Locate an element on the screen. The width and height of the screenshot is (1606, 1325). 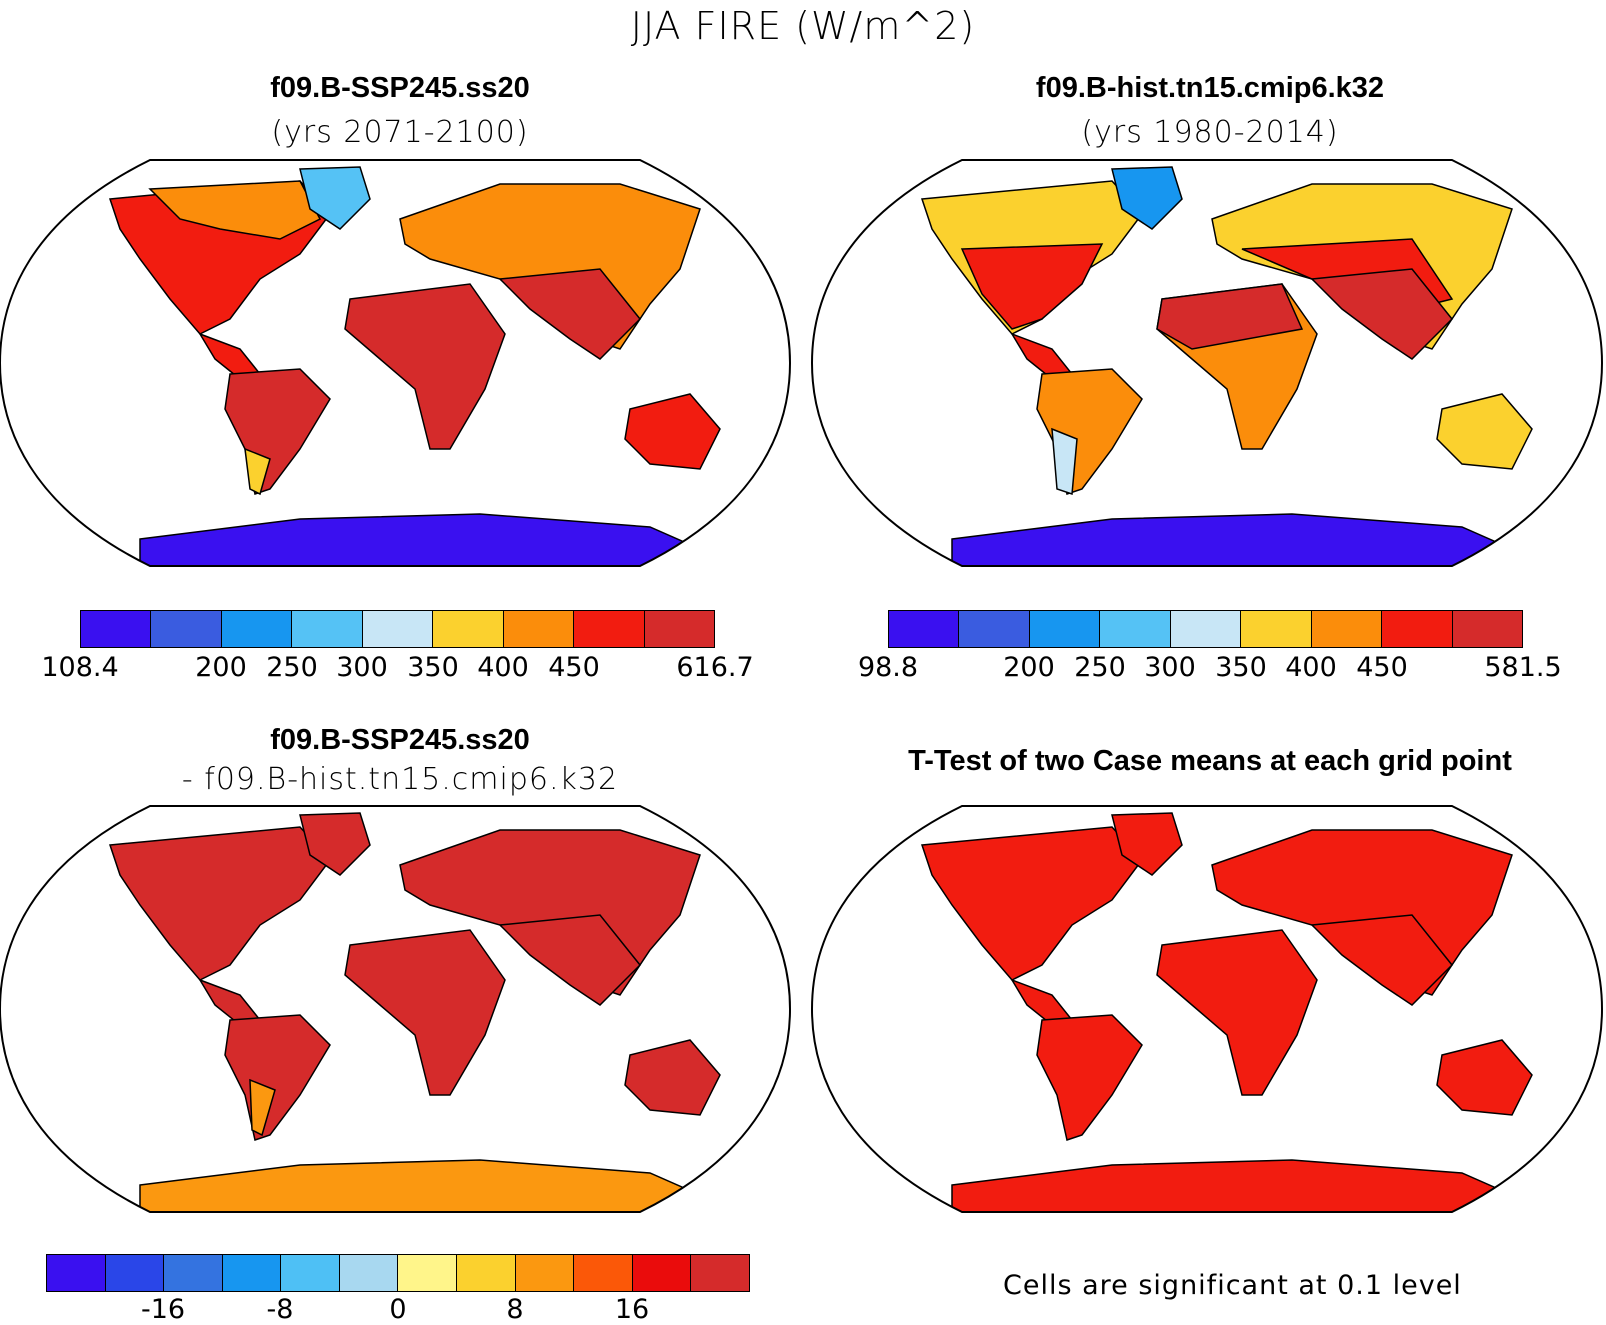
cbar-bl-tick: 8 is located at coordinates (515, 1309).